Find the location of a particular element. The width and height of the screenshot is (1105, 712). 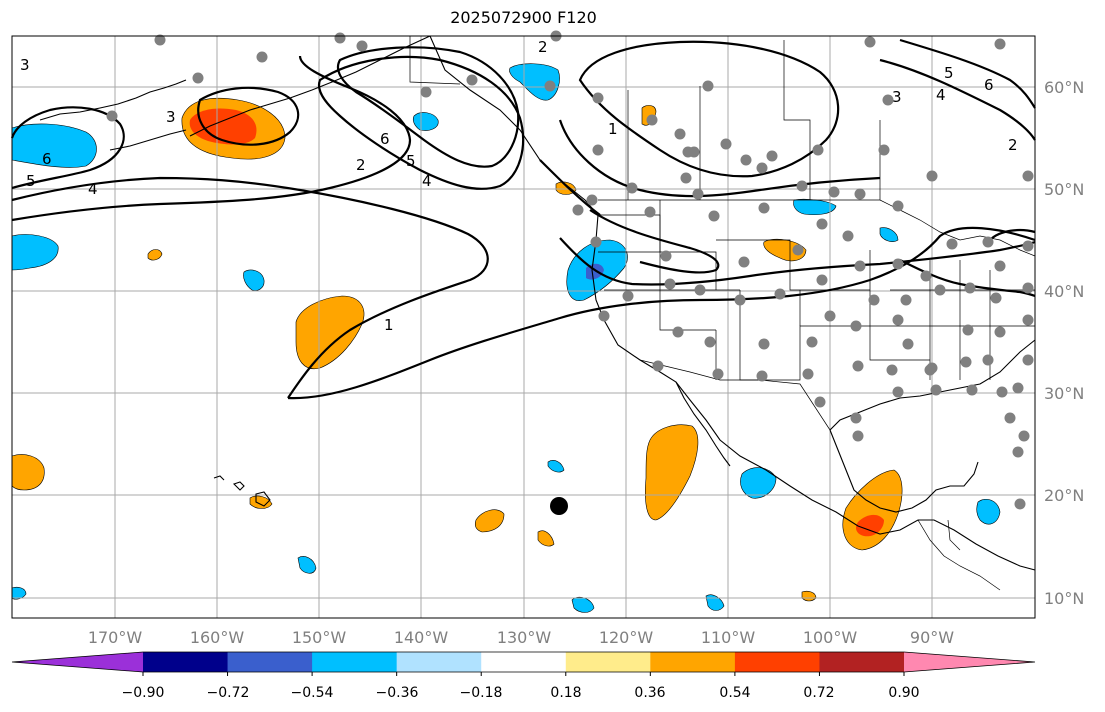

lon-label: 100°W is located at coordinates (830, 637).